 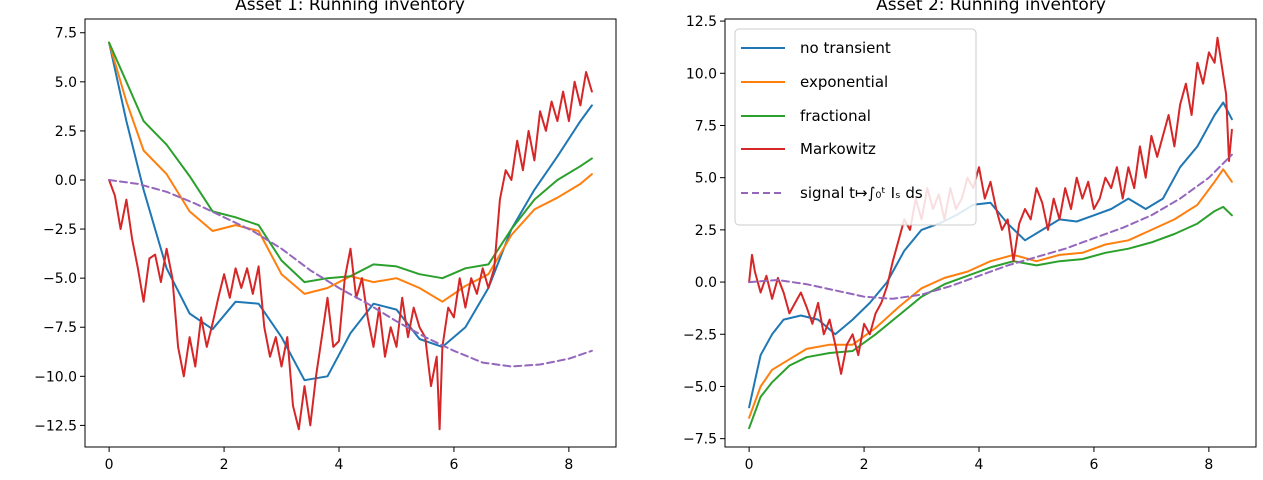 What do you see at coordinates (835, 116) in the screenshot?
I see `legend-label: fractional` at bounding box center [835, 116].